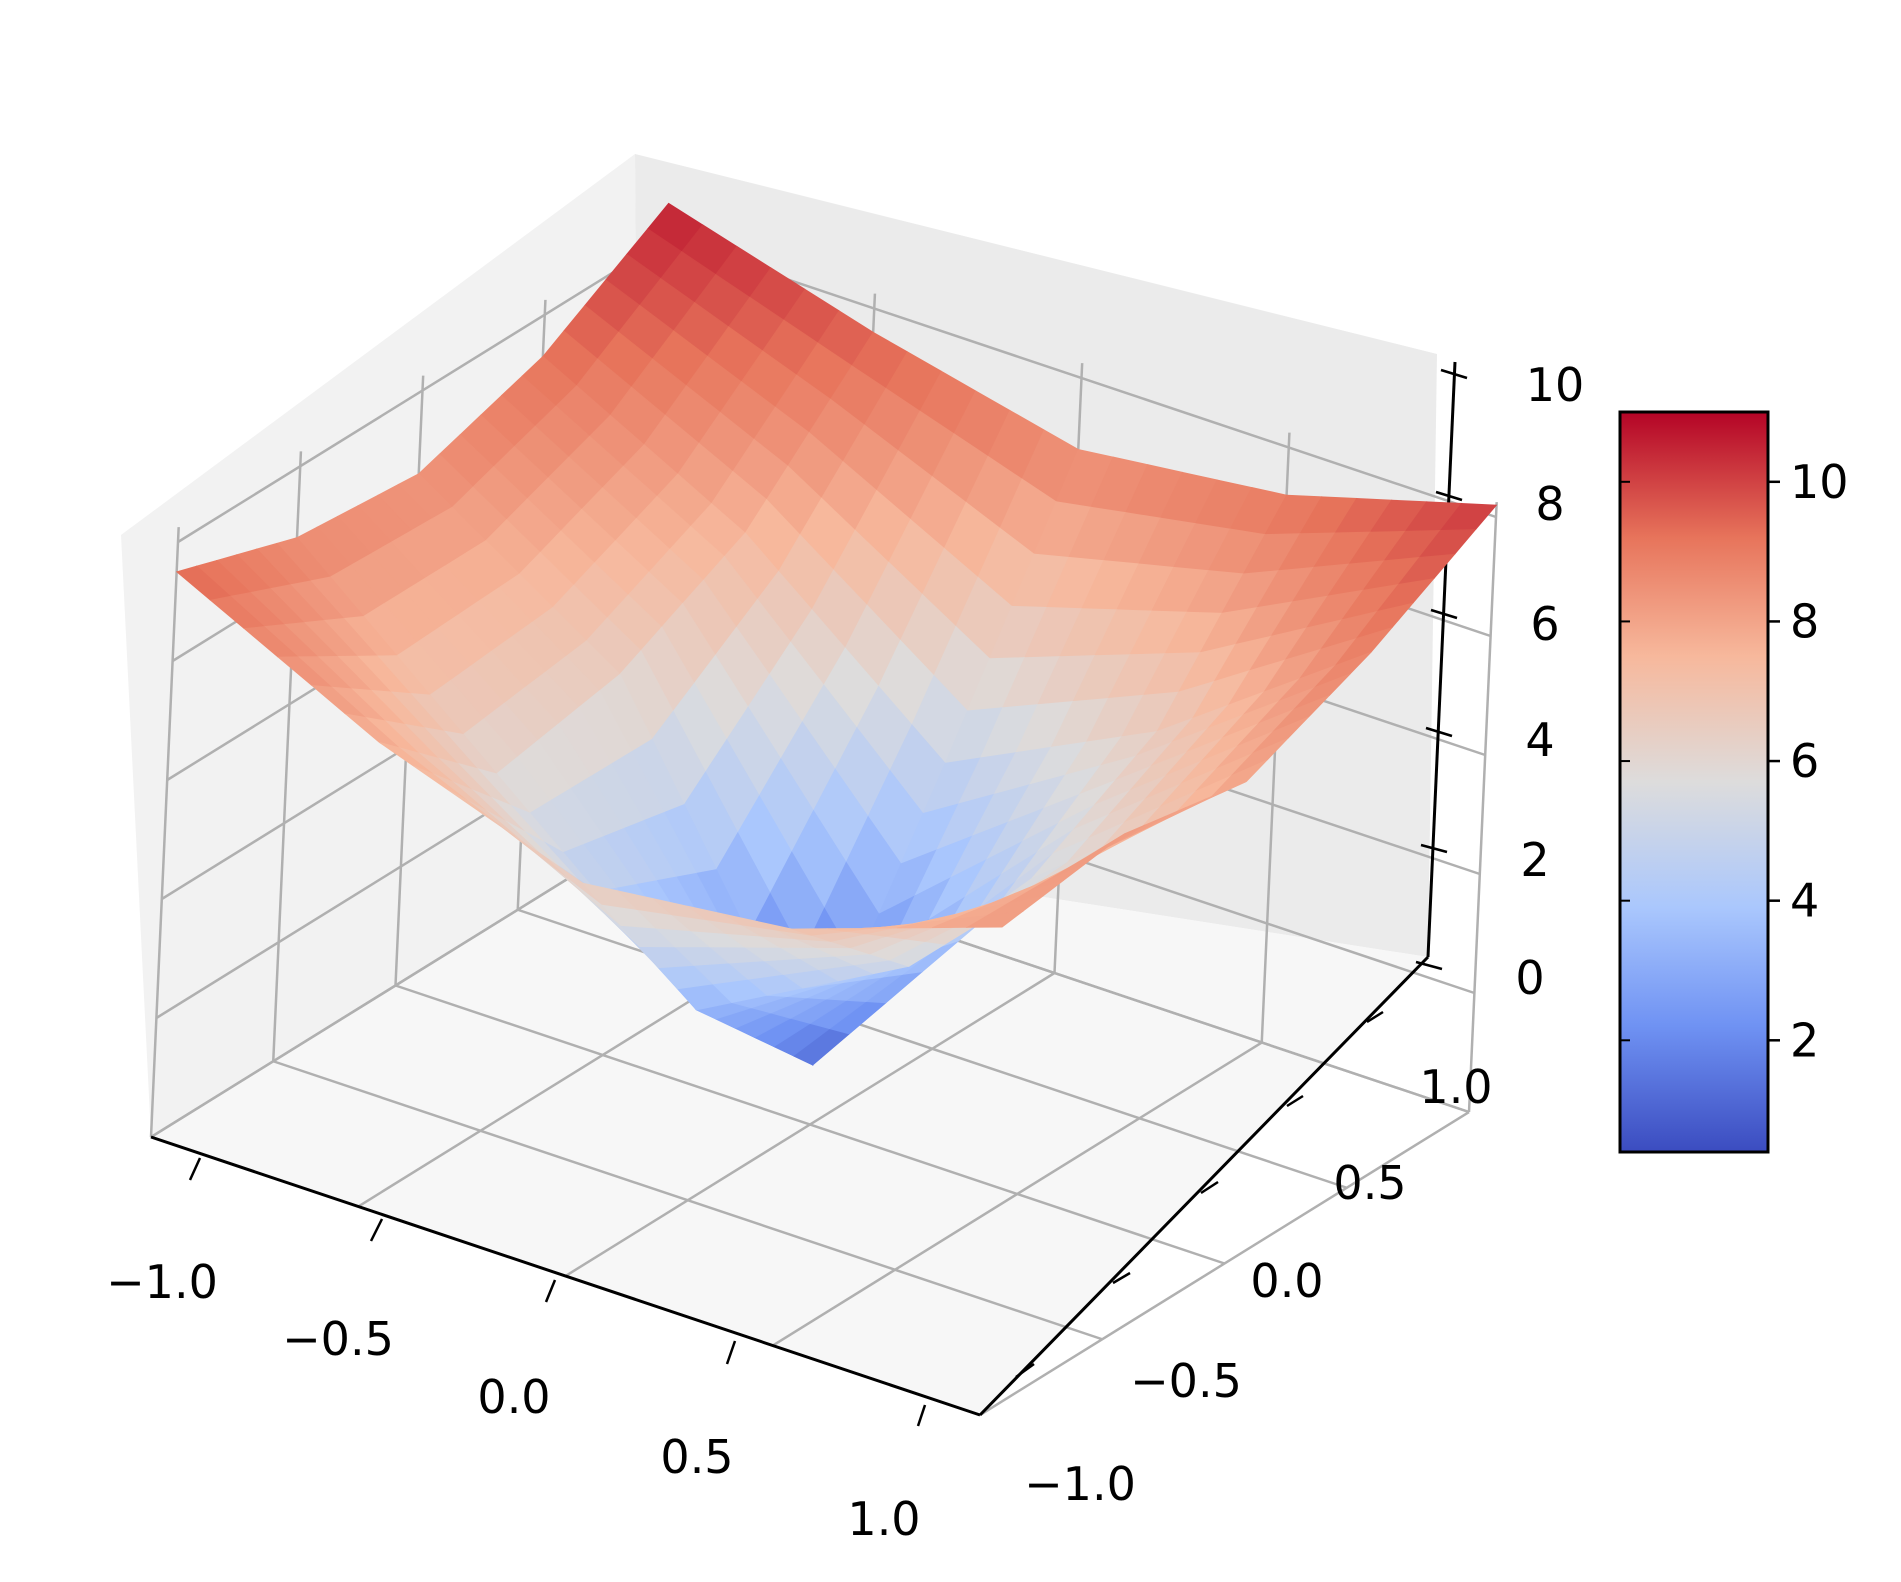  What do you see at coordinates (1186, 1381) in the screenshot?
I see `y-tick-label: −0.5` at bounding box center [1186, 1381].